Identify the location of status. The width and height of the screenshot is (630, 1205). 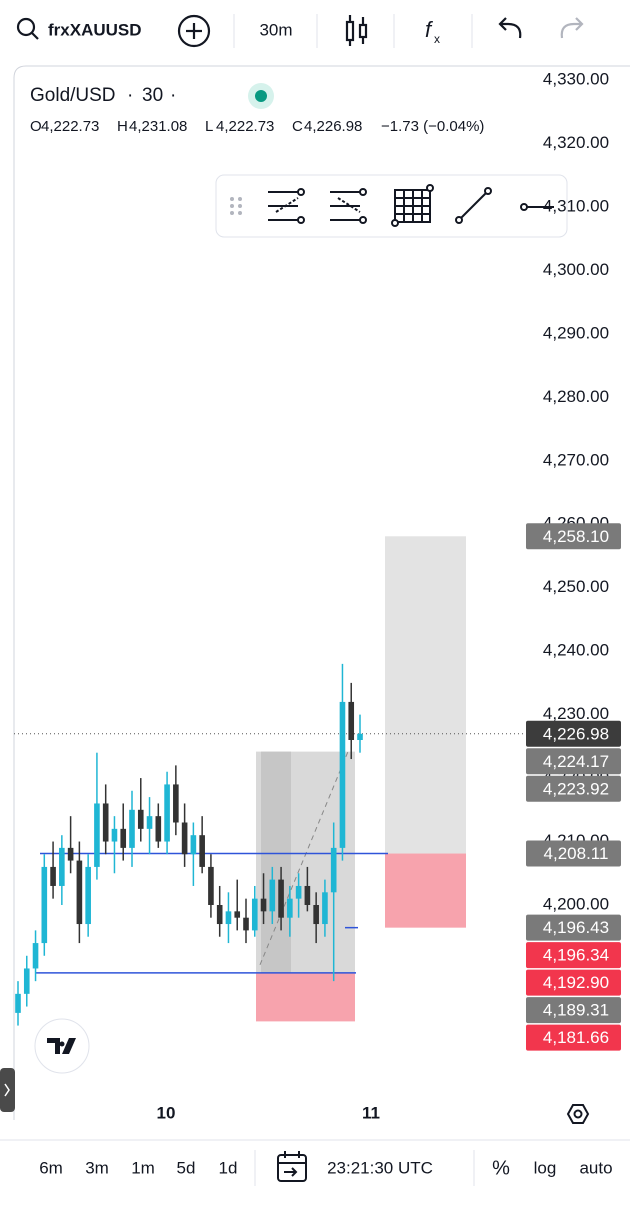
(261, 96).